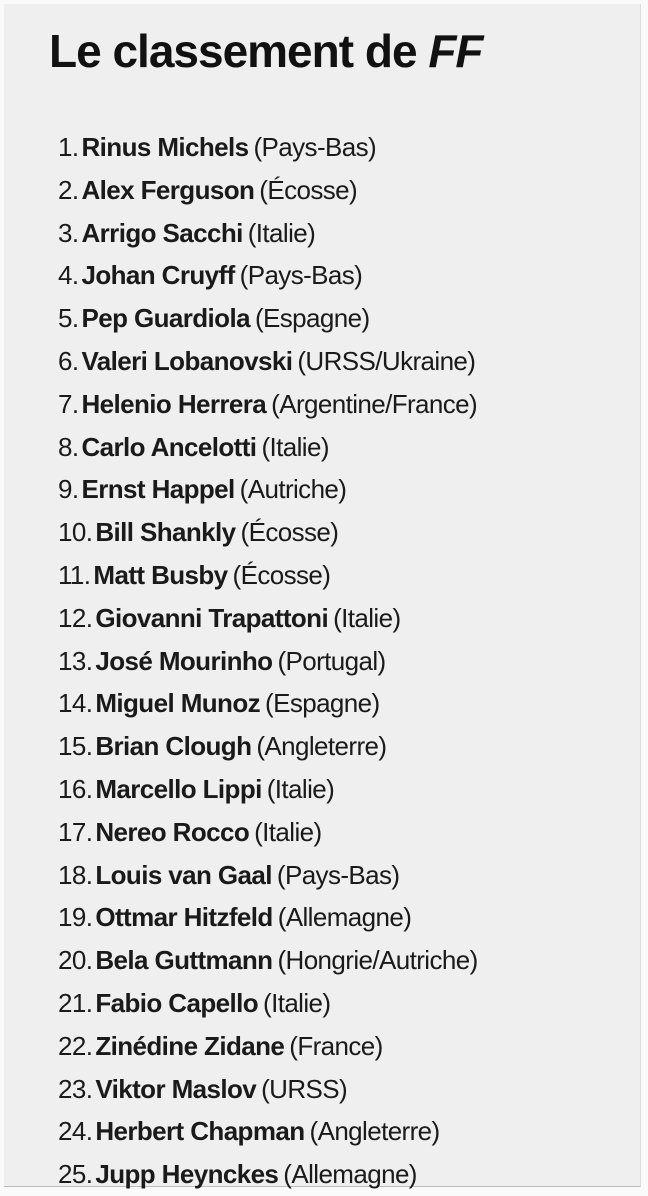  I want to click on coach-name: Matt Busby, so click(160, 574).